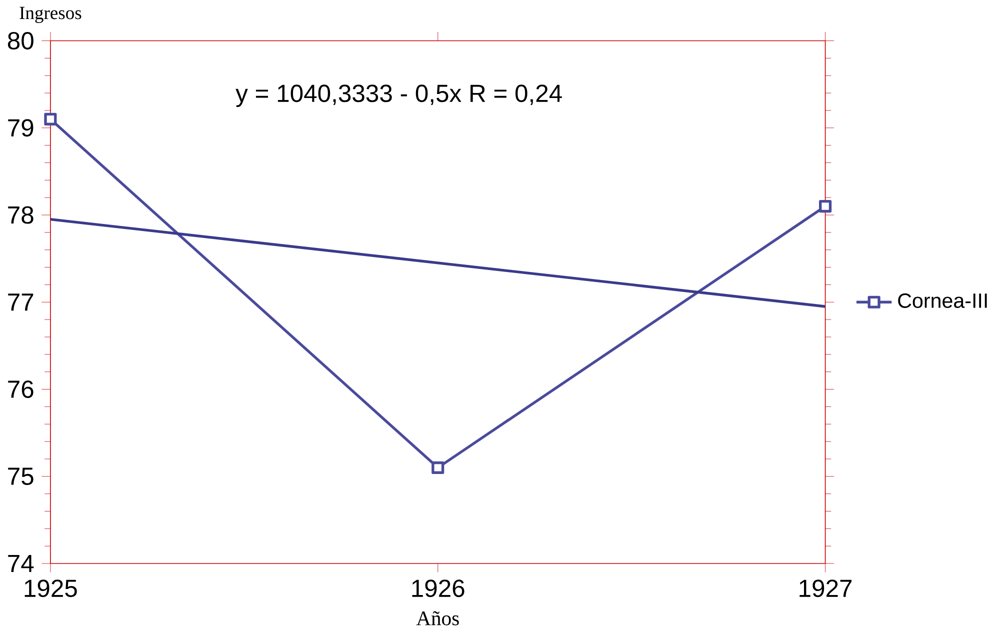 The width and height of the screenshot is (999, 632). Describe the element at coordinates (51, 14) in the screenshot. I see `y-axis-title: Ingresos` at that location.